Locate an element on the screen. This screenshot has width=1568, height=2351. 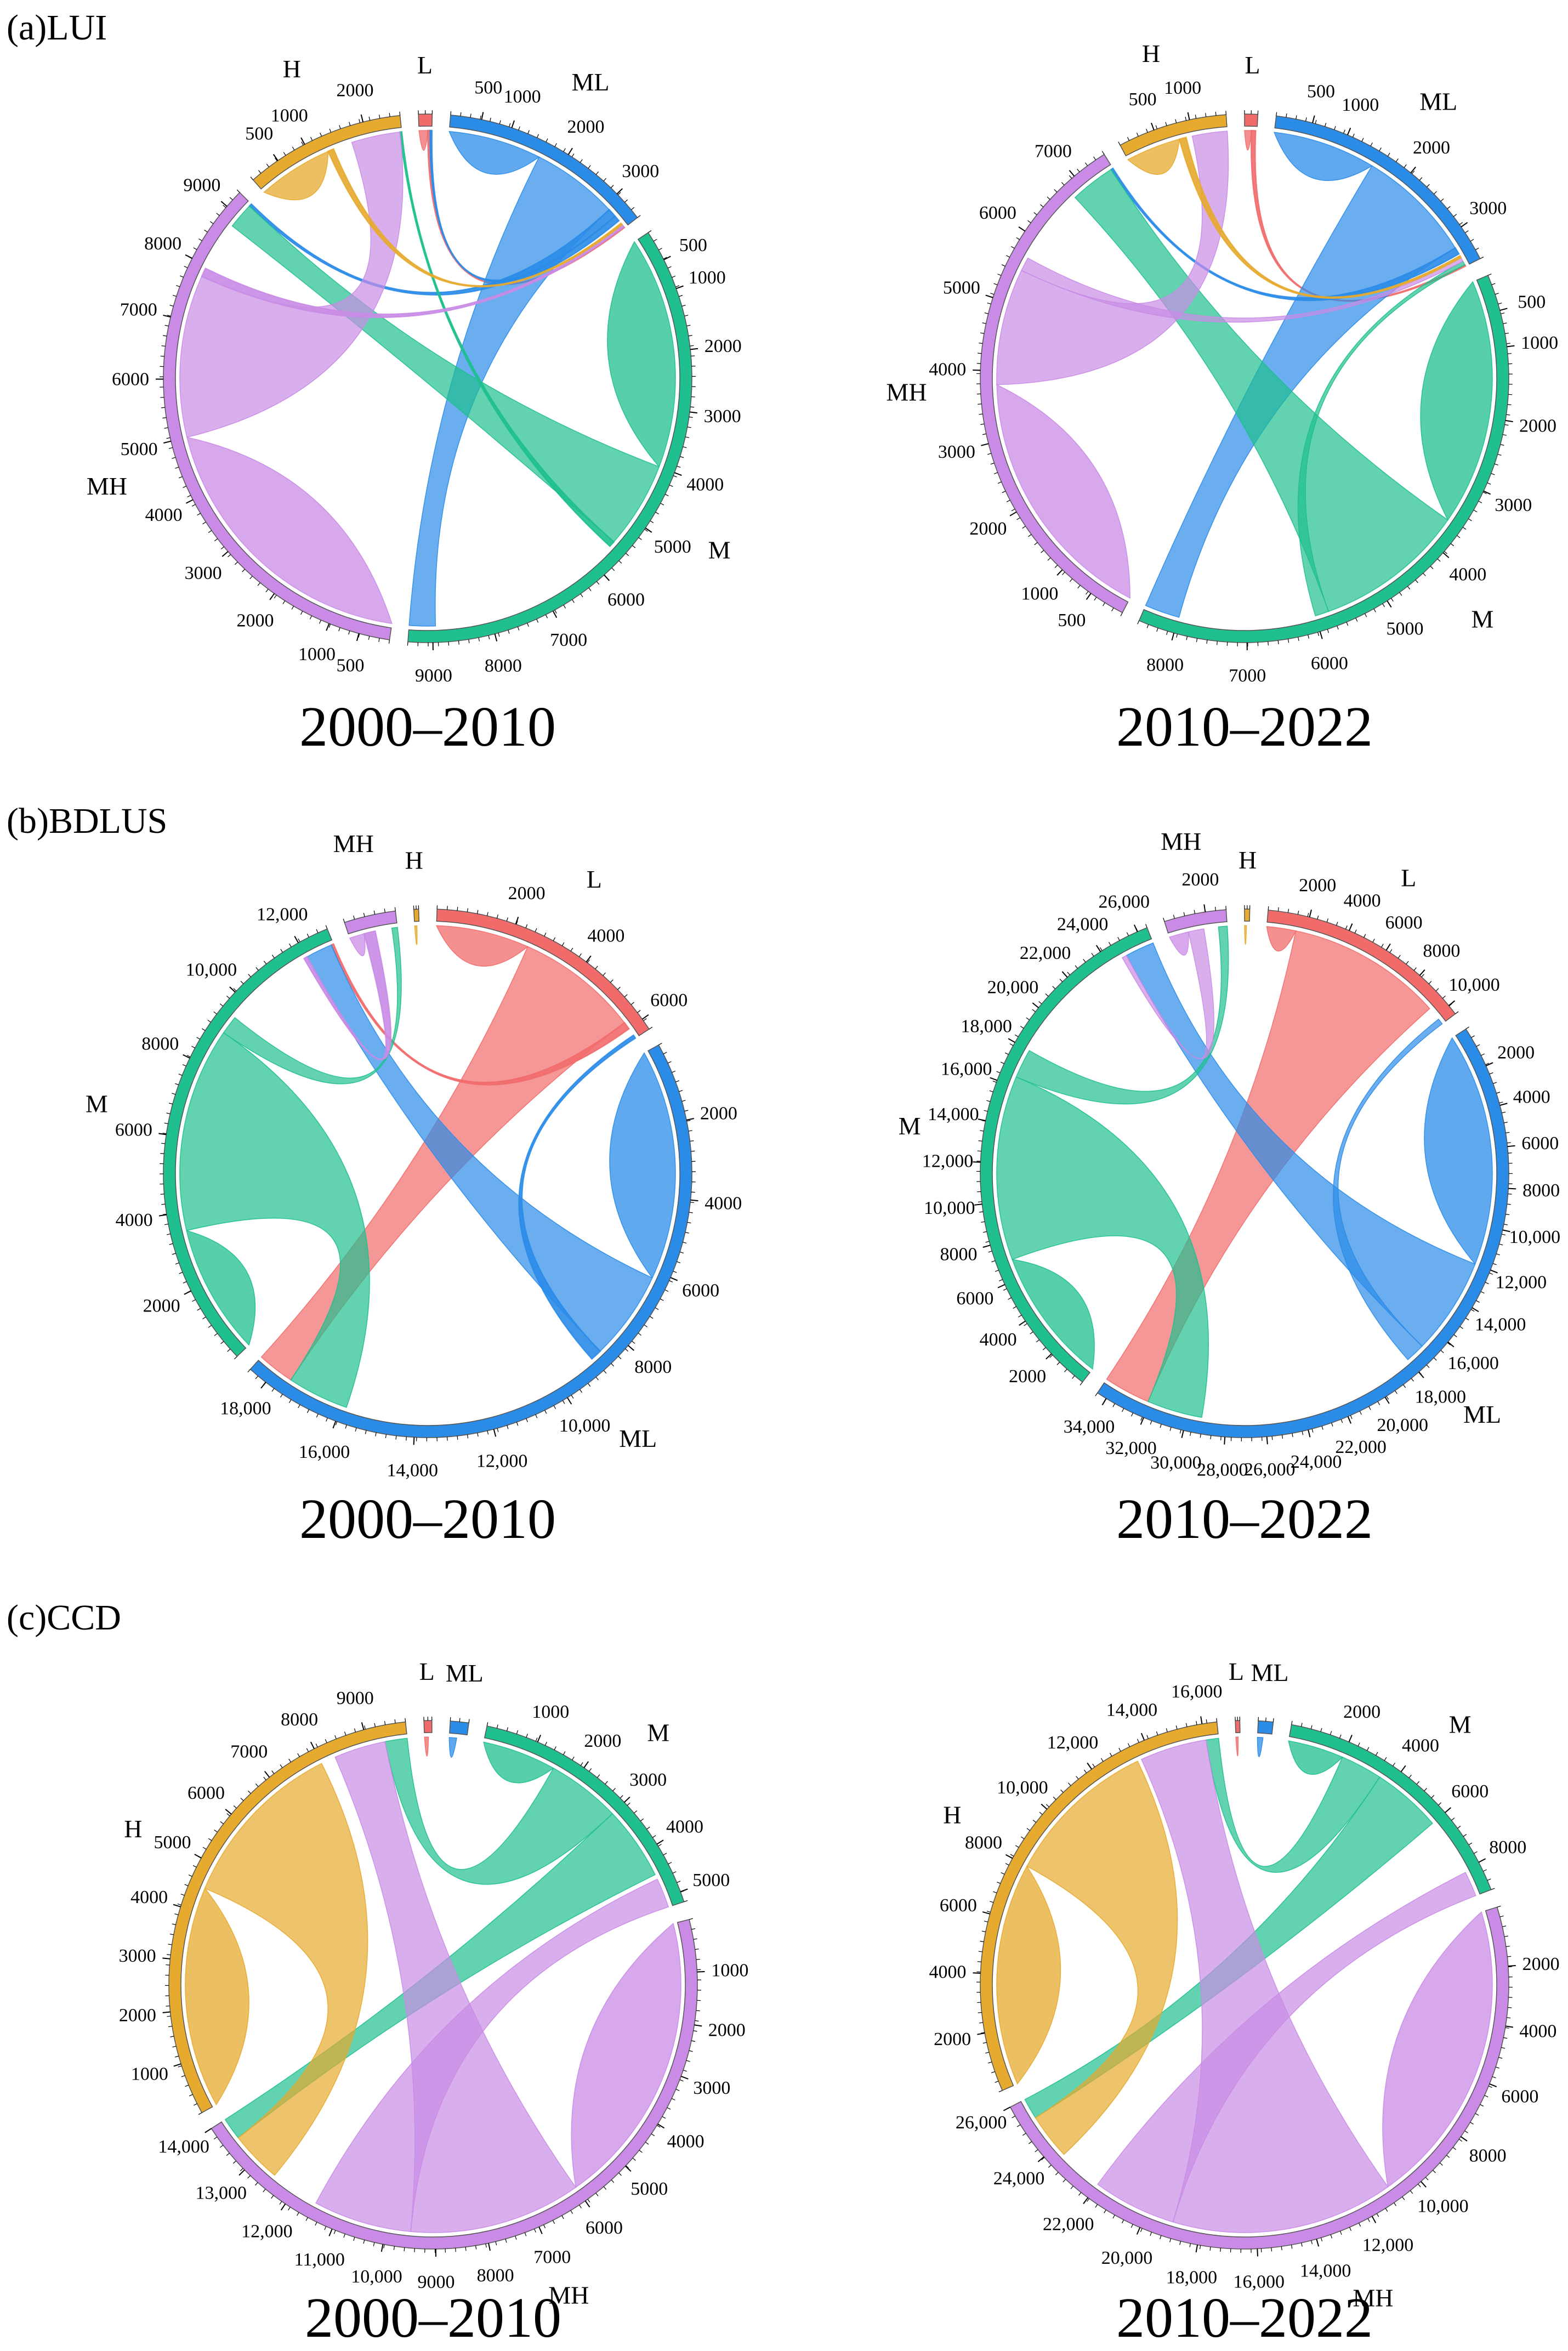
ribbons is located at coordinates (433, 1984).